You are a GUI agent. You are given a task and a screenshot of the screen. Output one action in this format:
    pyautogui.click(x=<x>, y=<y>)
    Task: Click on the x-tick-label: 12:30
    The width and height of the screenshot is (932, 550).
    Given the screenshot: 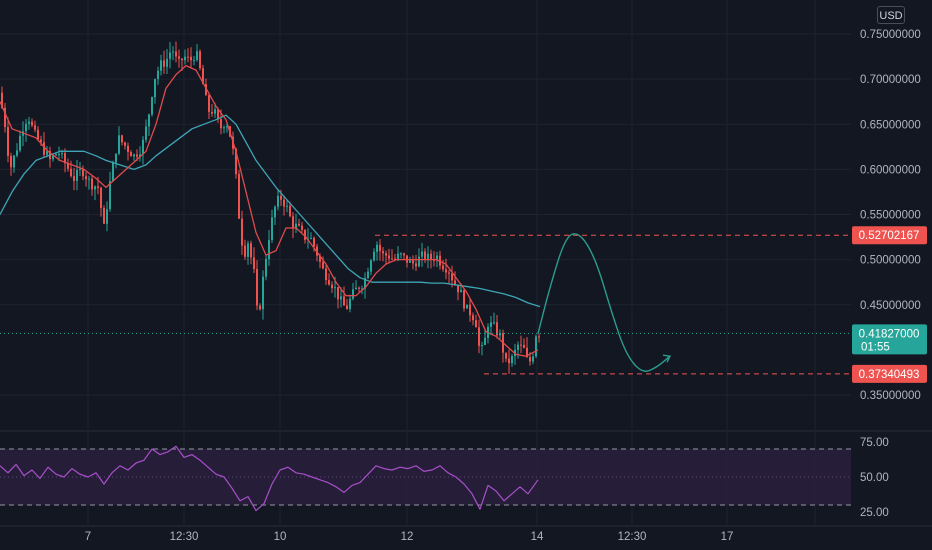 What is the action you would take?
    pyautogui.click(x=632, y=537)
    